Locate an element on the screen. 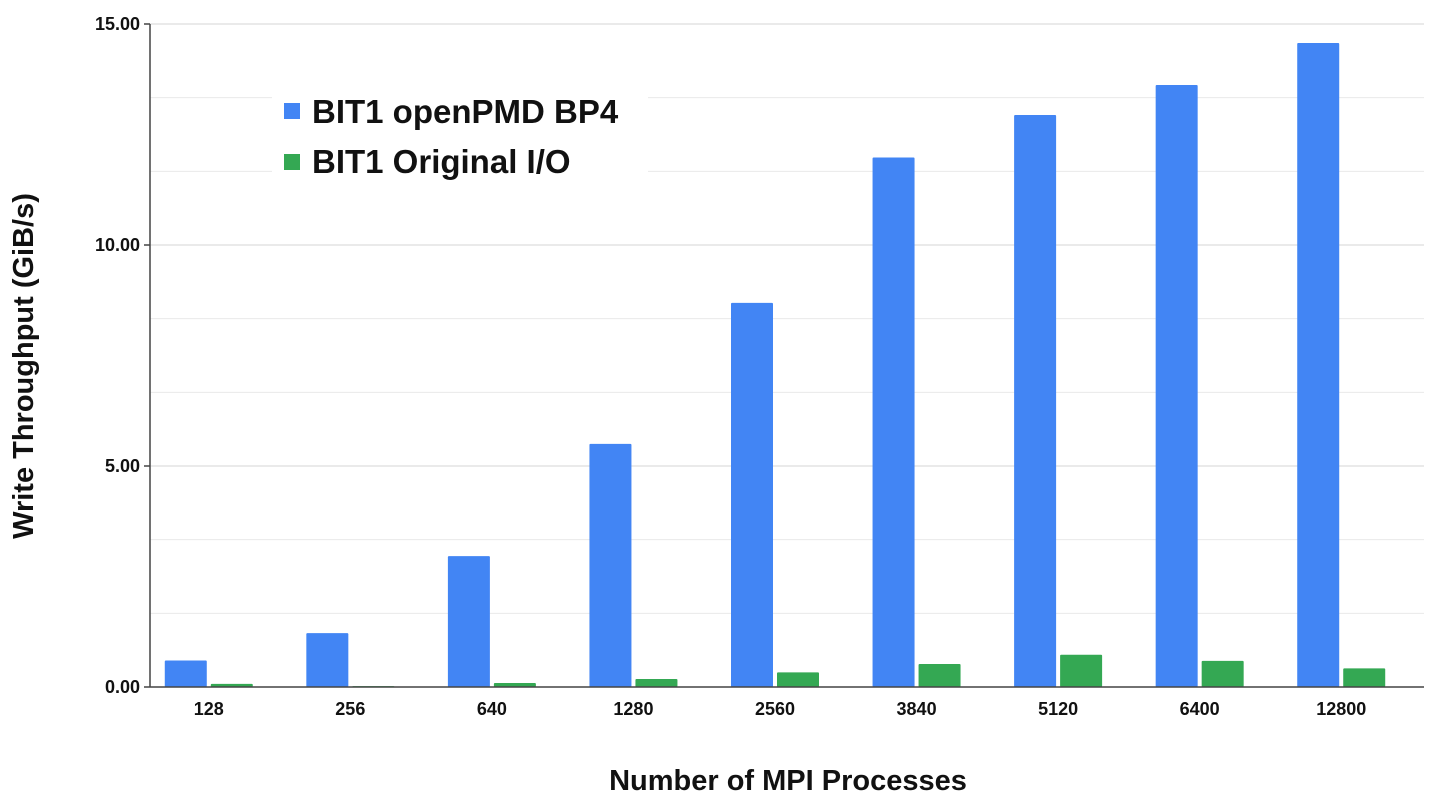 This screenshot has width=1450, height=802. y-tick-label: 5.00 is located at coordinates (122, 466).